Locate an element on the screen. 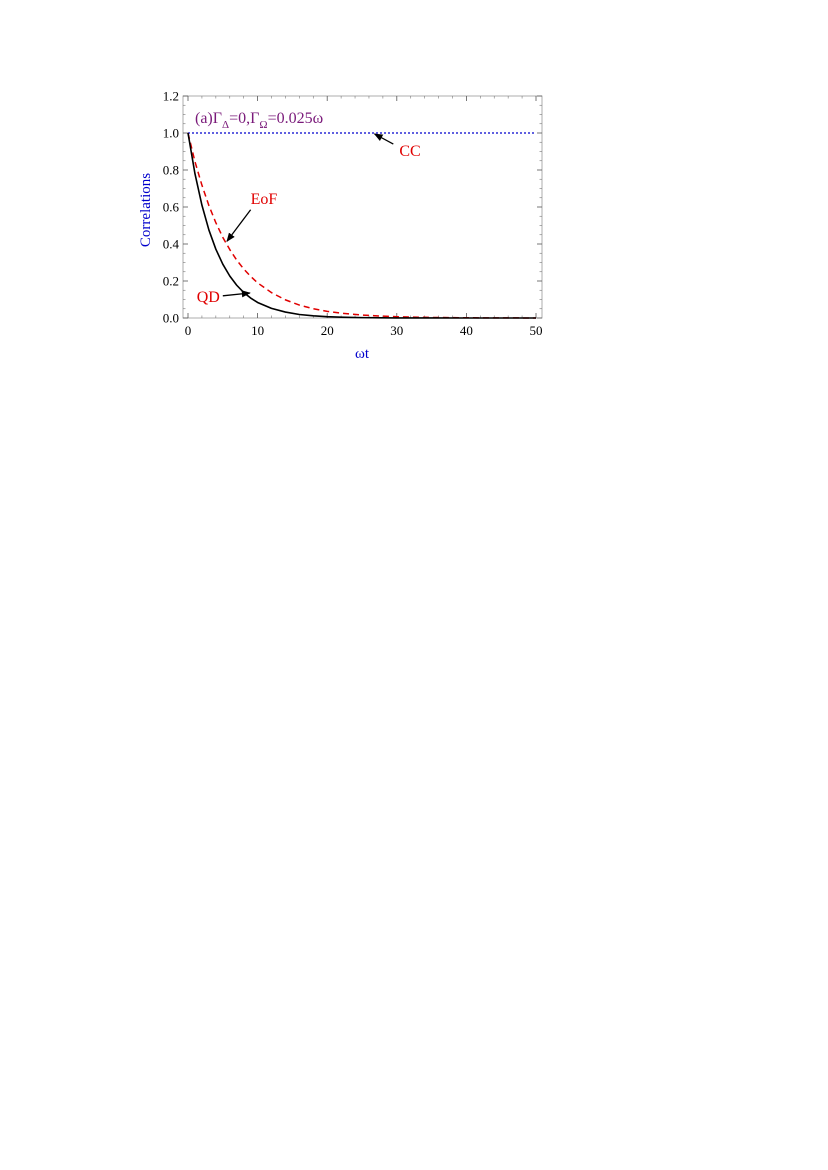 This screenshot has height=1170, width=828. x-tick-label: 10 is located at coordinates (257, 330).